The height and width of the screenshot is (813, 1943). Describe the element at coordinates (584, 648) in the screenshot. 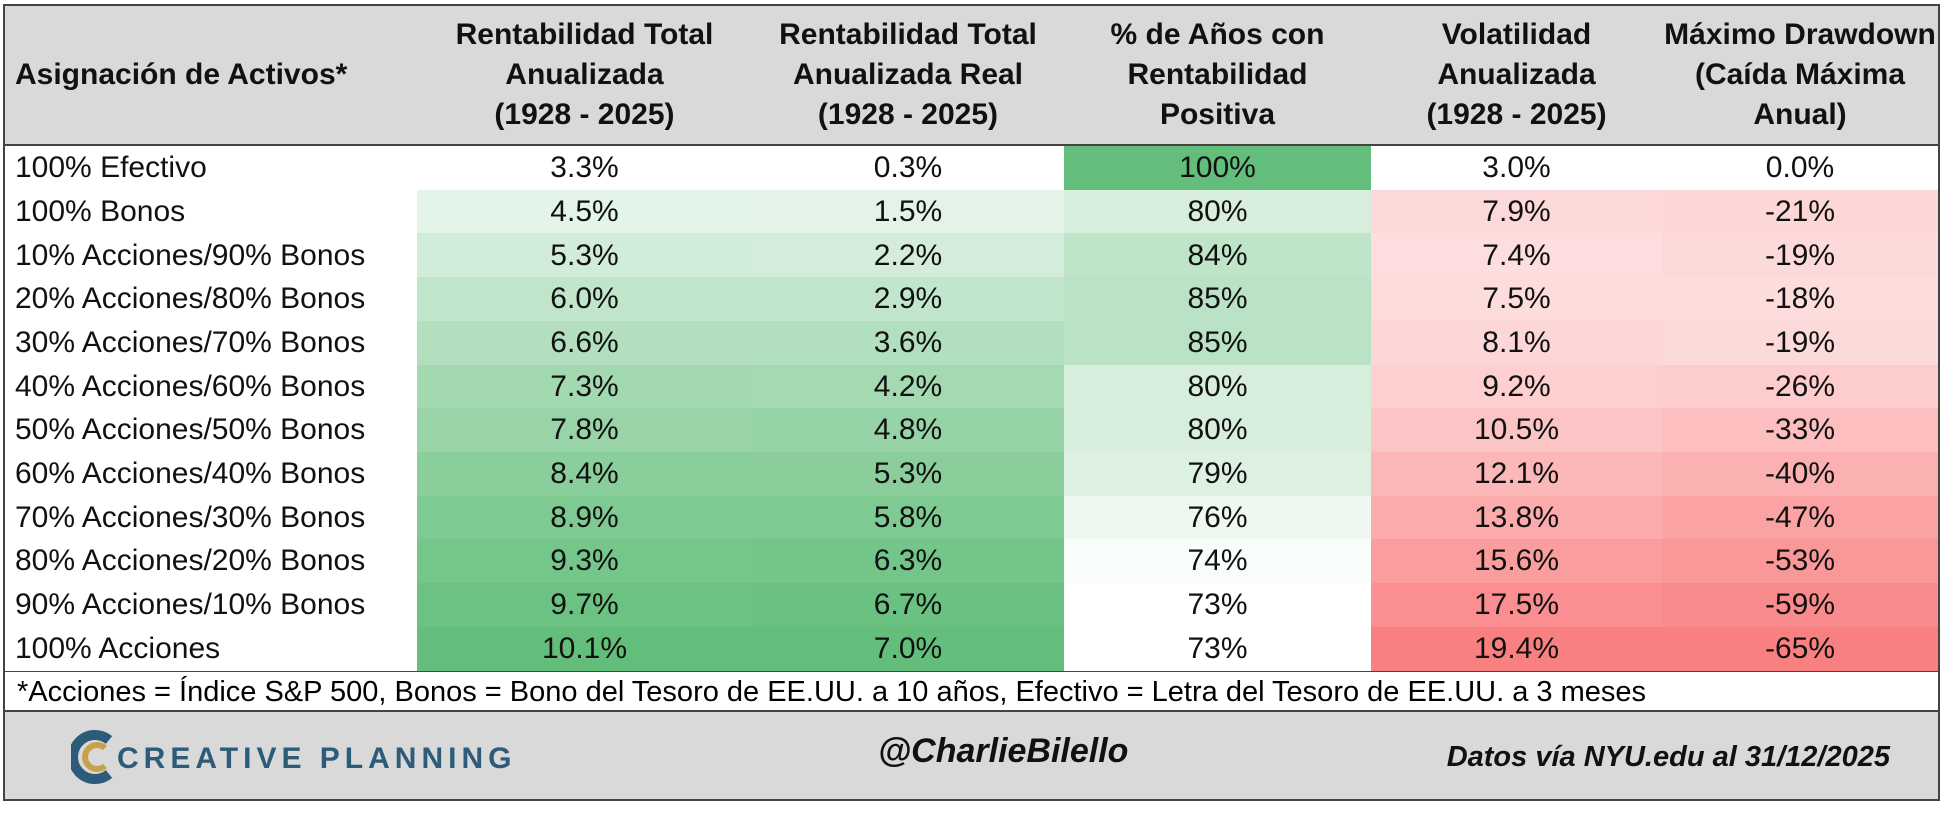

I see `table-cell: 10.1%` at that location.